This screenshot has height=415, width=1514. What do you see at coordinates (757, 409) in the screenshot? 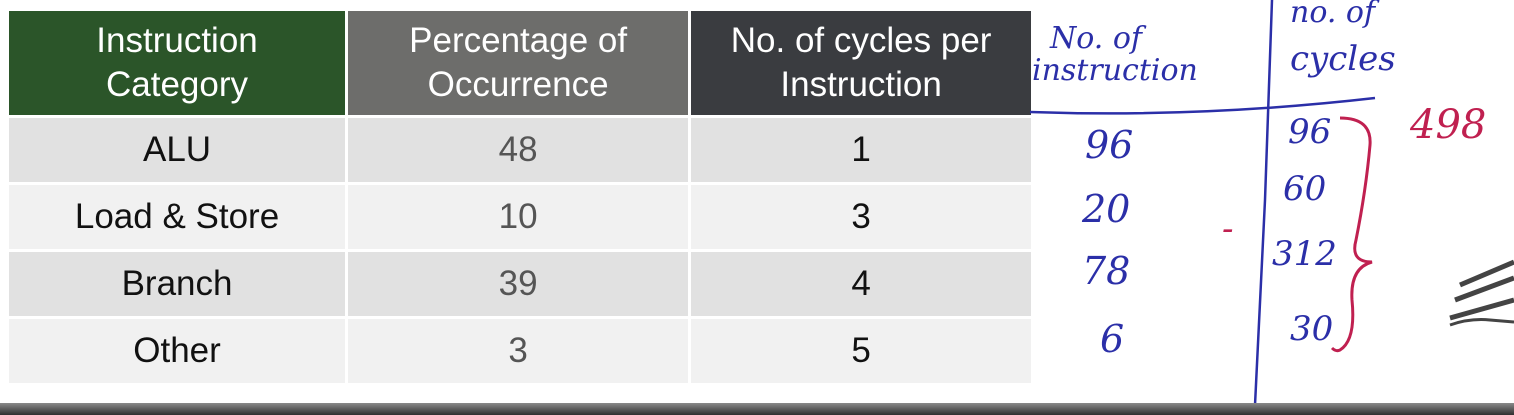
I see `bottom-bezel` at bounding box center [757, 409].